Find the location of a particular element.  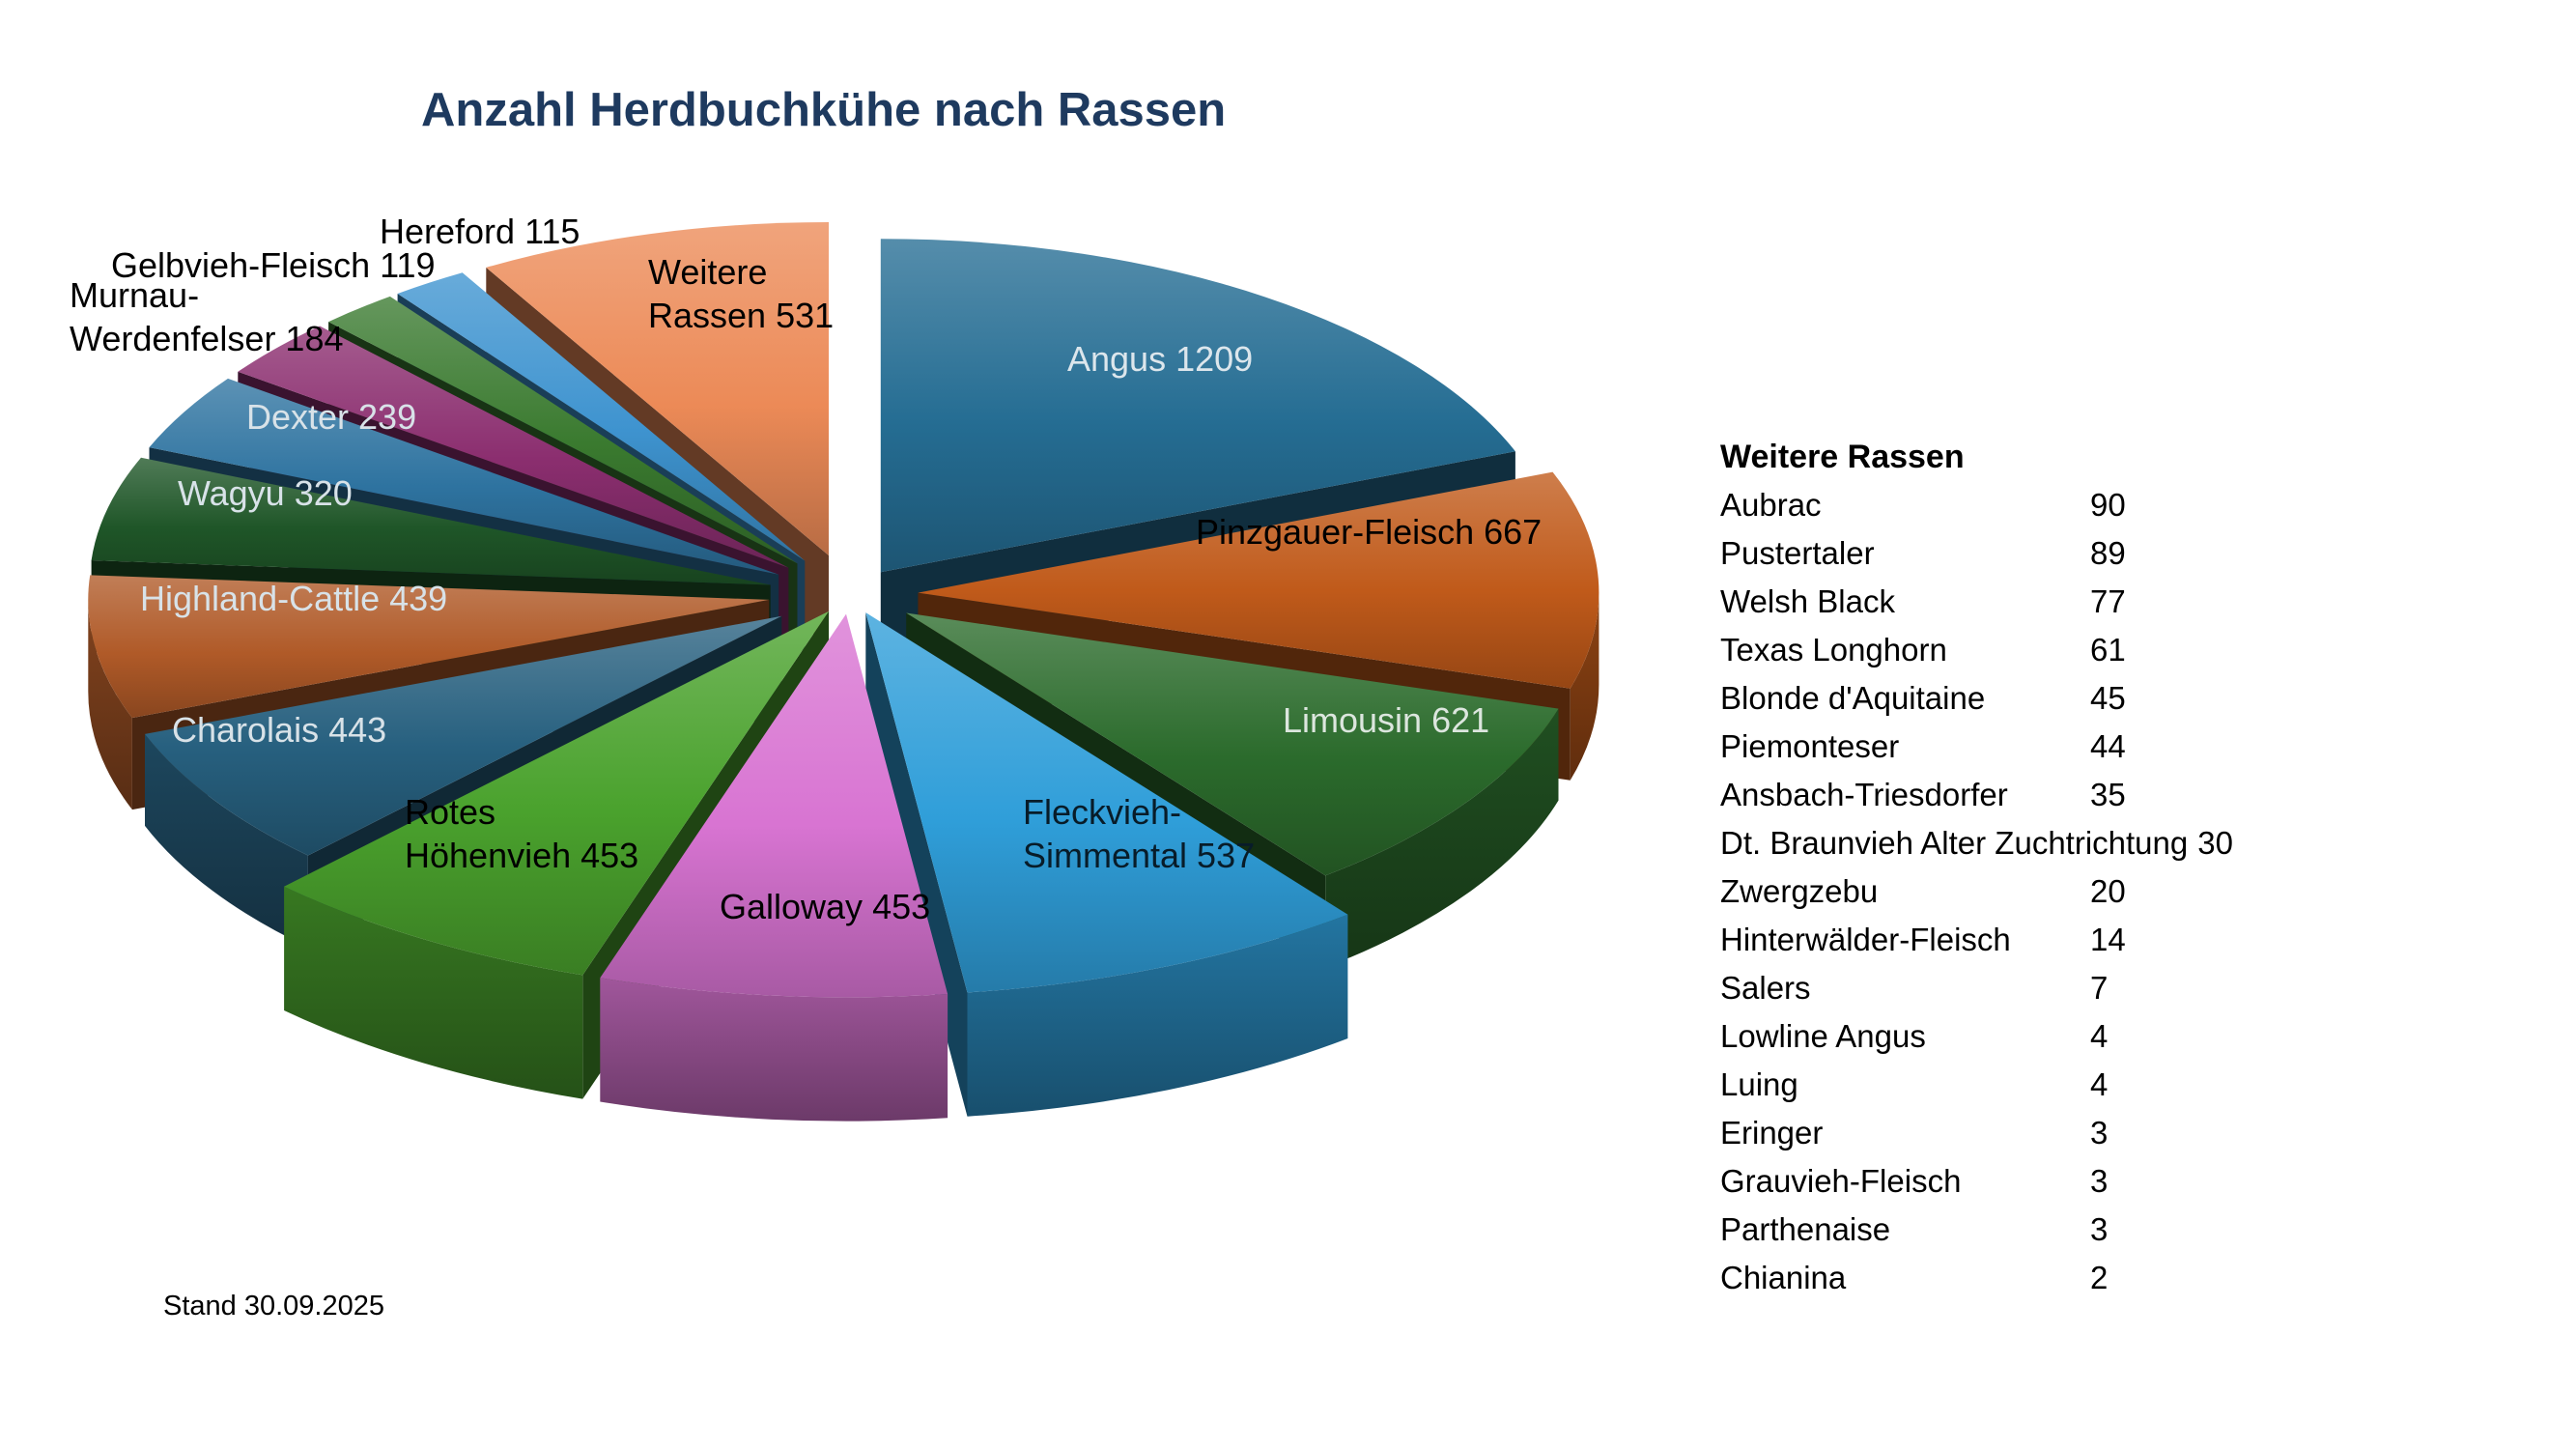

list-item: Pustertaler 89 is located at coordinates (2106, 553).